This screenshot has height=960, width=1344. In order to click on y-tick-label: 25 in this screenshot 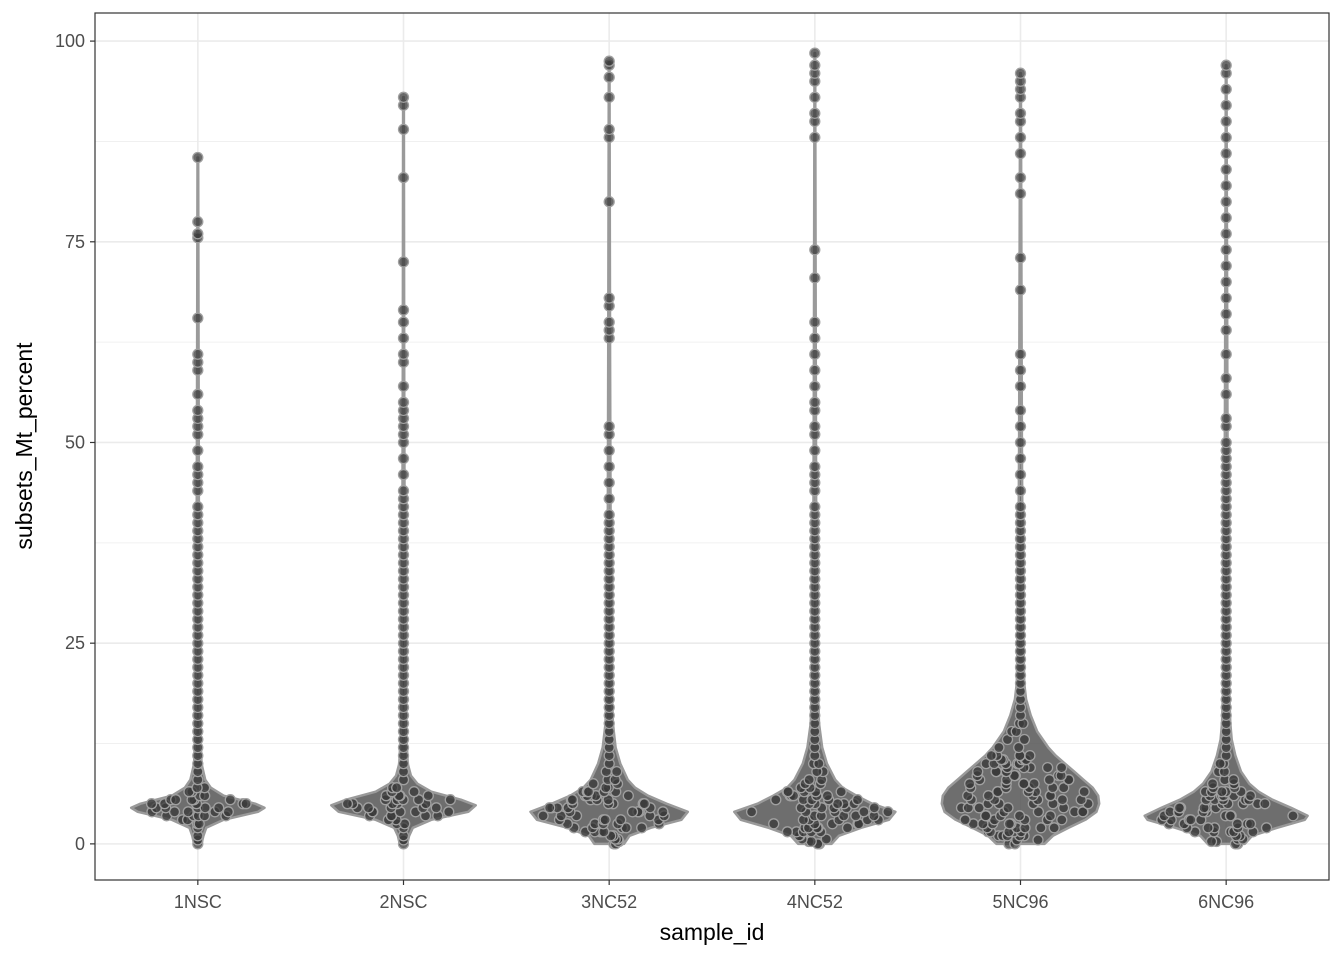, I will do `click(75, 643)`.